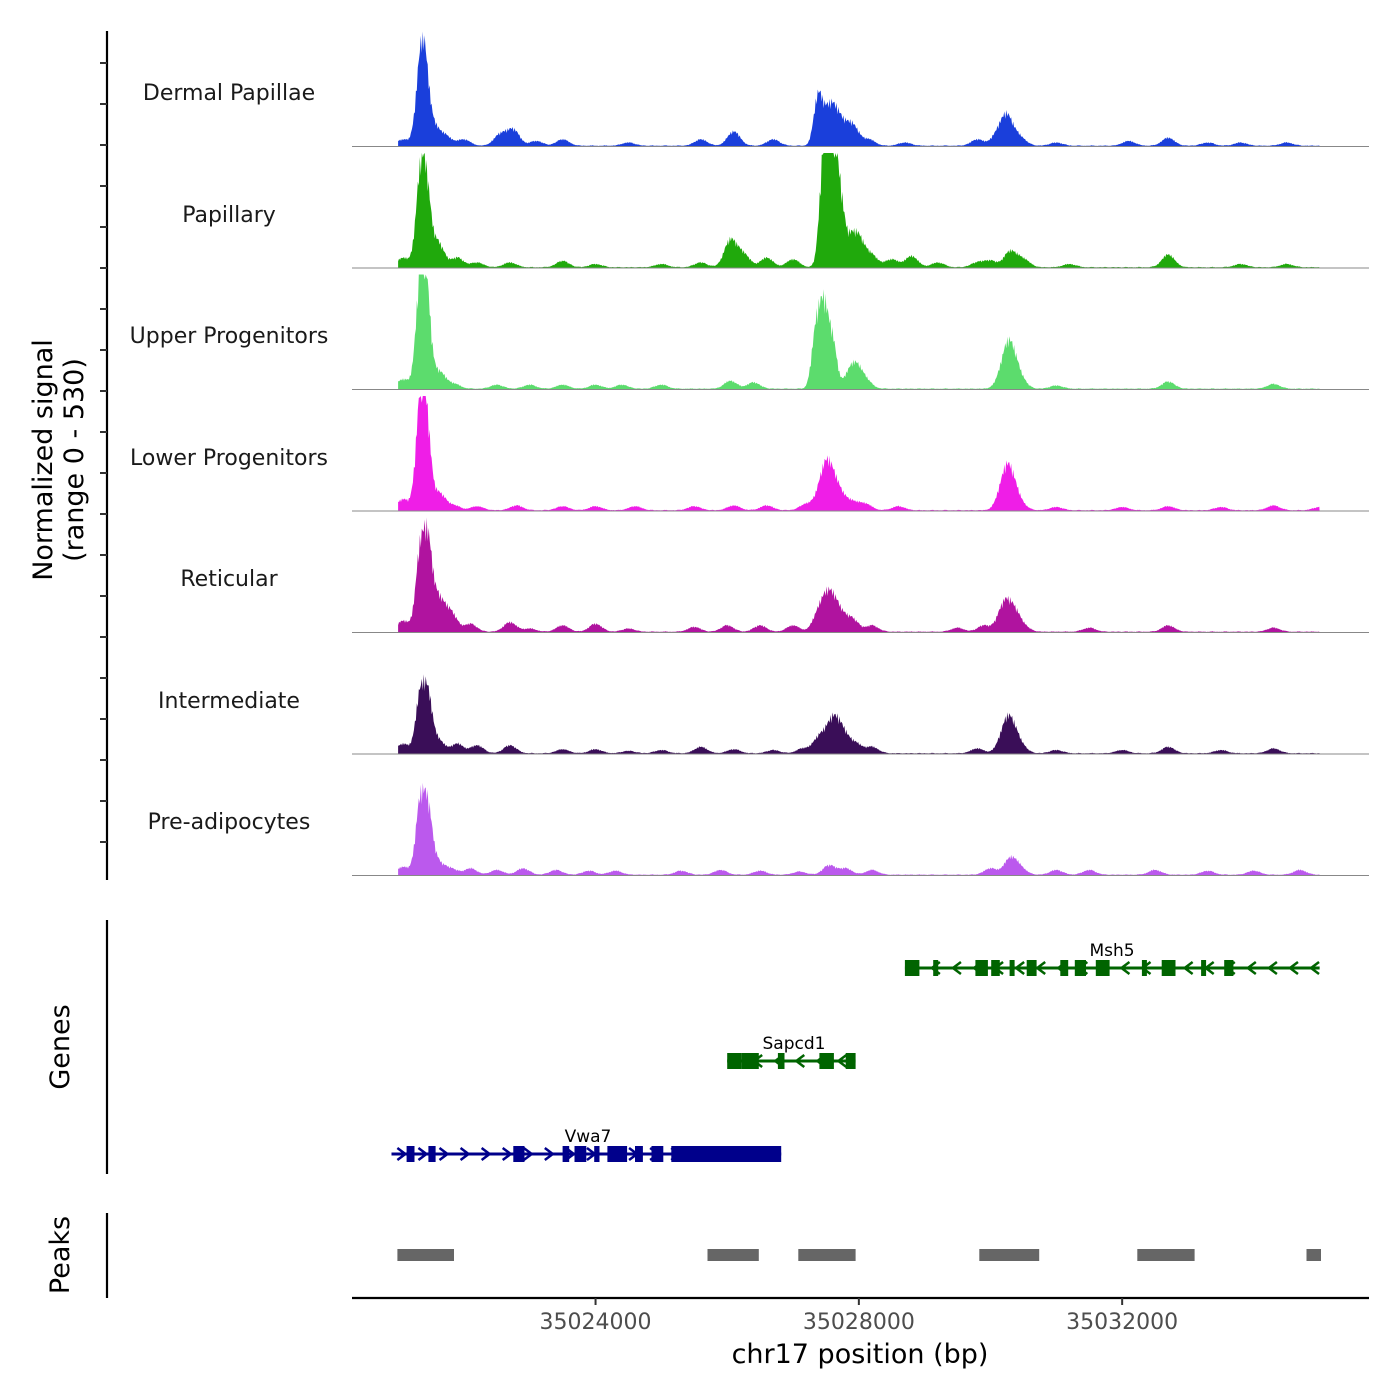  What do you see at coordinates (859, 575) in the screenshot?
I see `coverage-area-reticular` at bounding box center [859, 575].